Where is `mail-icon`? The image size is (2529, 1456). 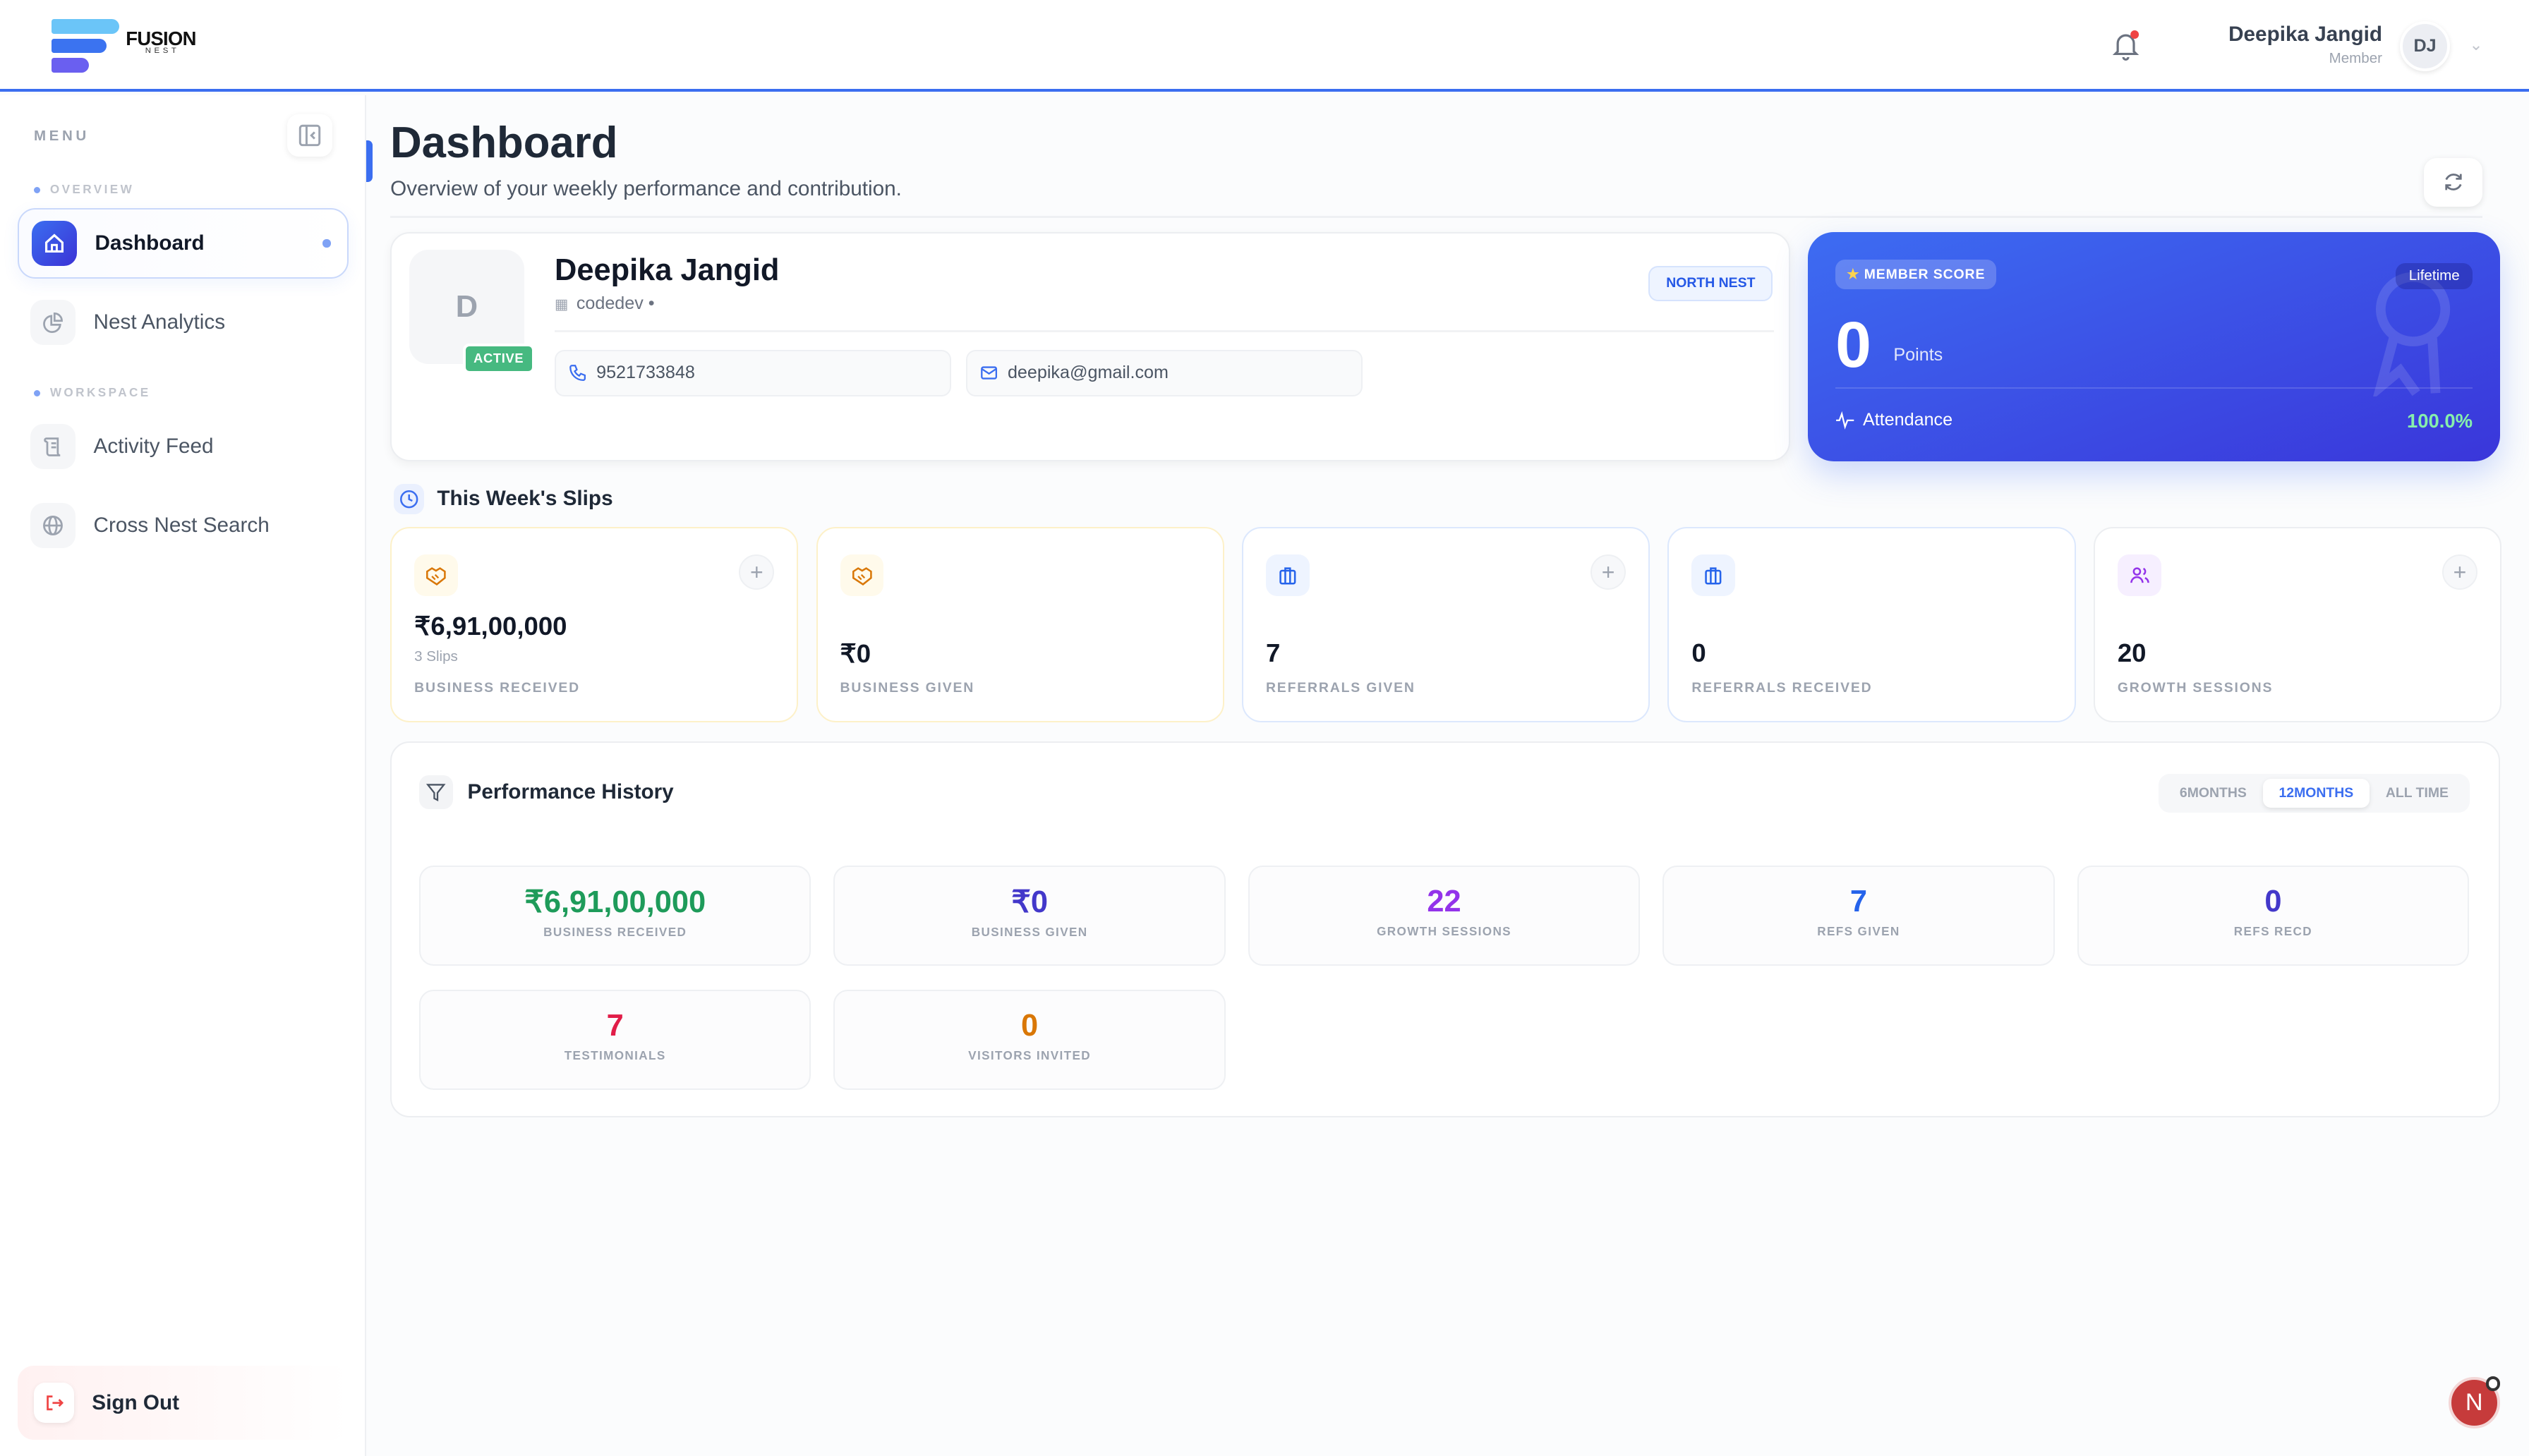 mail-icon is located at coordinates (989, 373).